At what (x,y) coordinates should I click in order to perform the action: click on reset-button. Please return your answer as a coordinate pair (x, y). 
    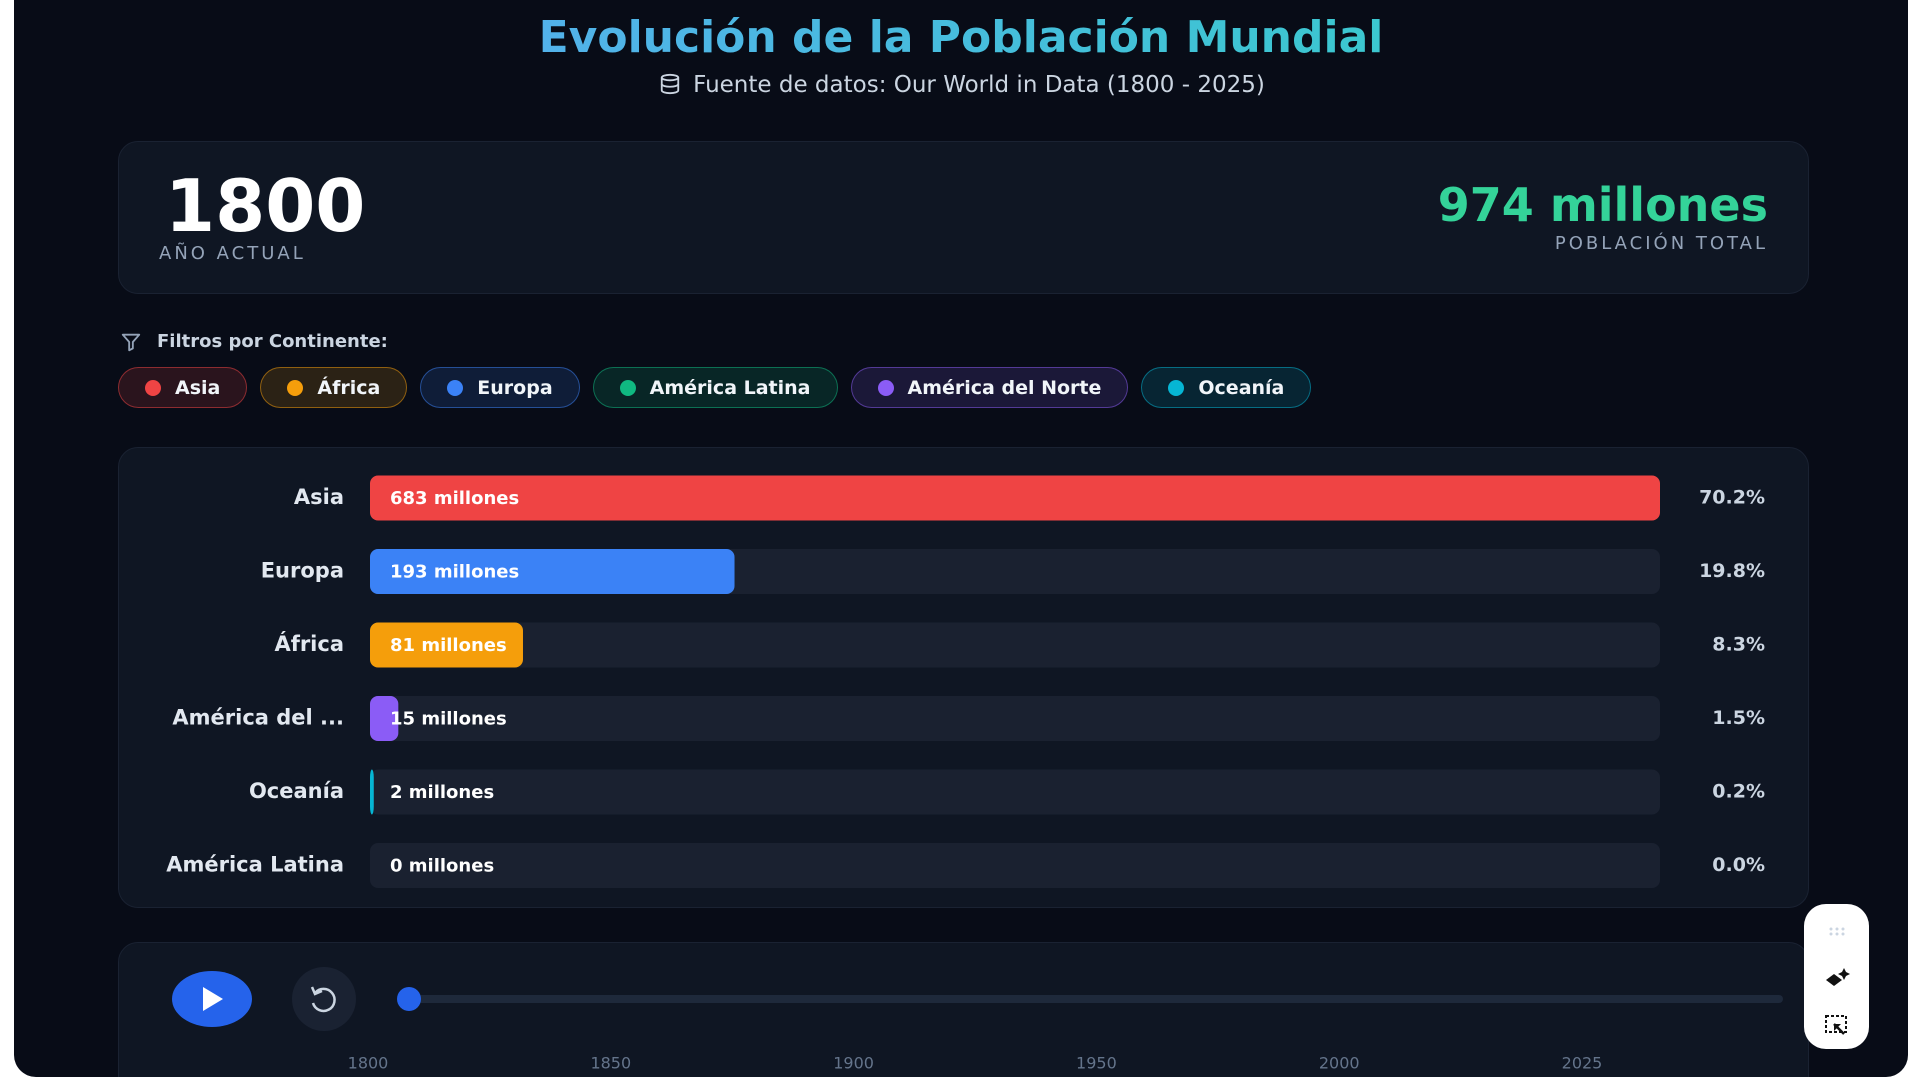
    Looking at the image, I should click on (324, 999).